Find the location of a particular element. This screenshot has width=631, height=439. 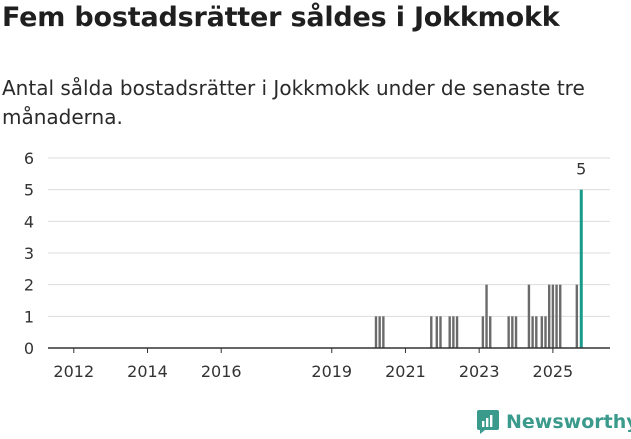

x-tick-label: 2025 is located at coordinates (553, 371).